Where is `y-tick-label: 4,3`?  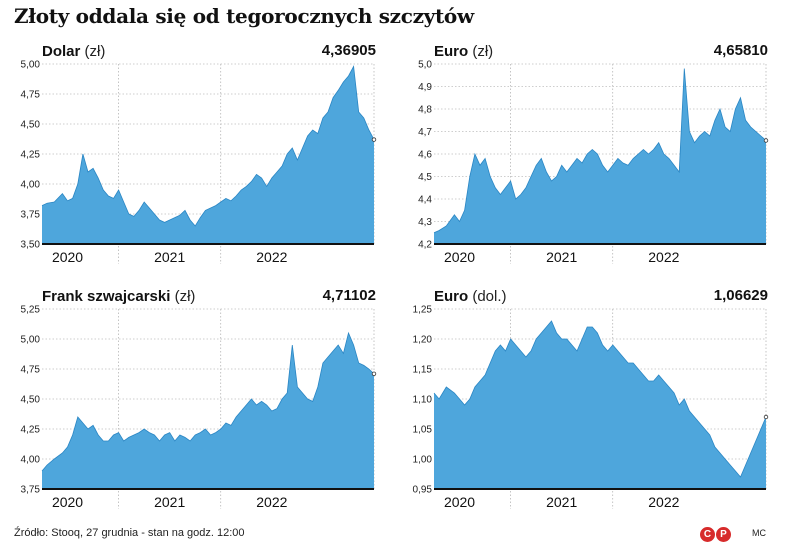 y-tick-label: 4,3 is located at coordinates (425, 222).